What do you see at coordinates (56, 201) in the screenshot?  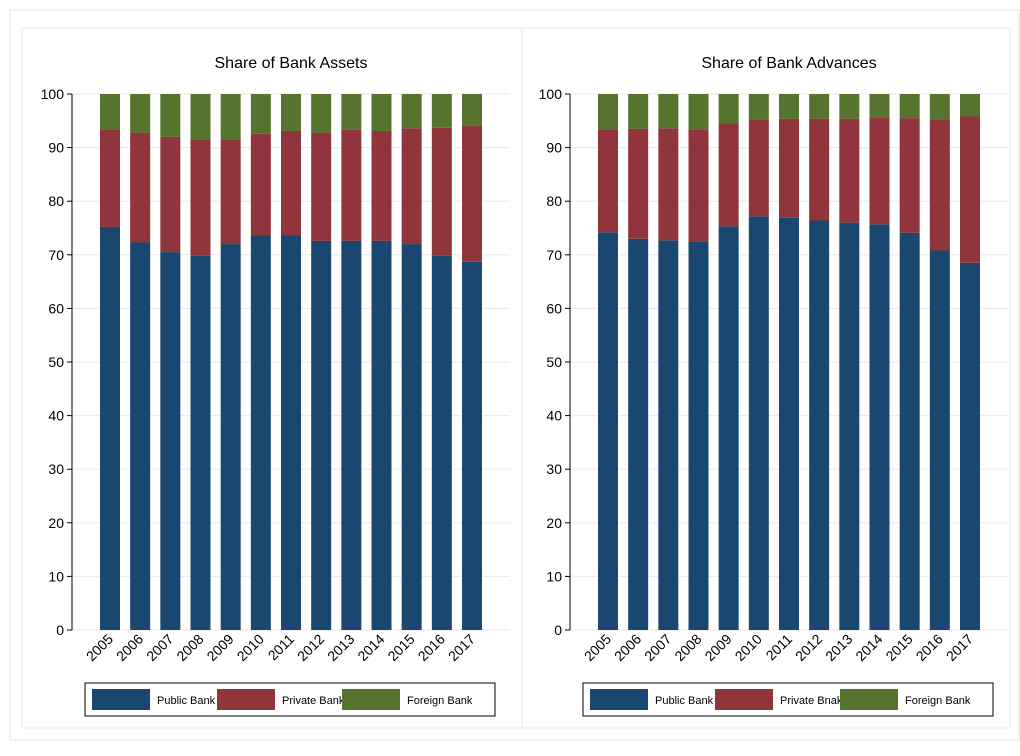 I see `y-tick-label: 80` at bounding box center [56, 201].